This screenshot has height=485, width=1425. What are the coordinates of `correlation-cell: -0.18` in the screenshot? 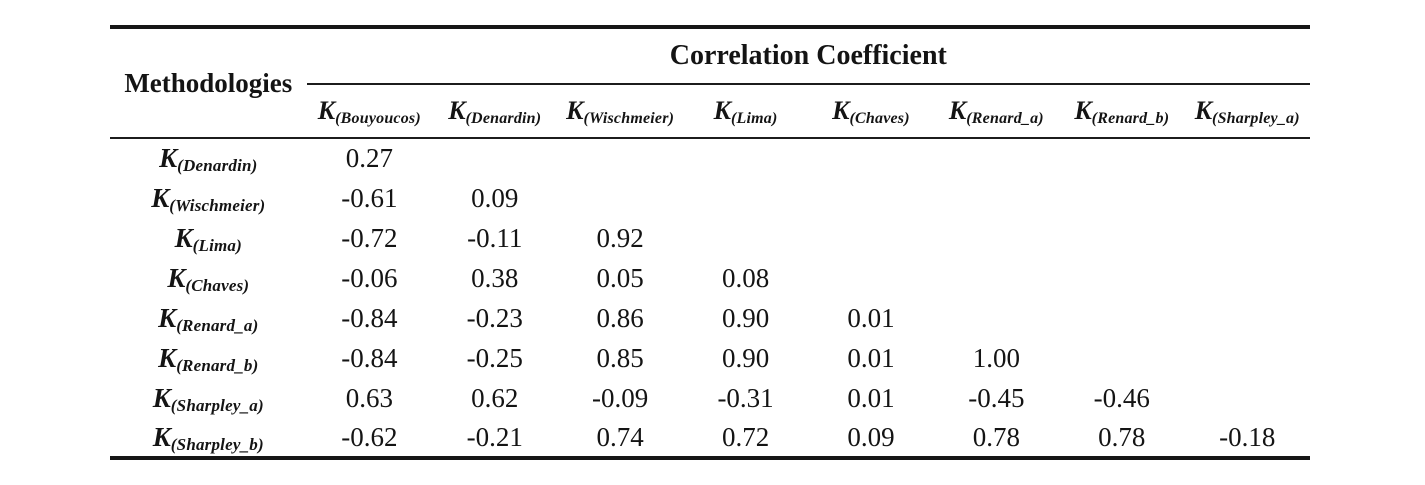 It's located at (1247, 436).